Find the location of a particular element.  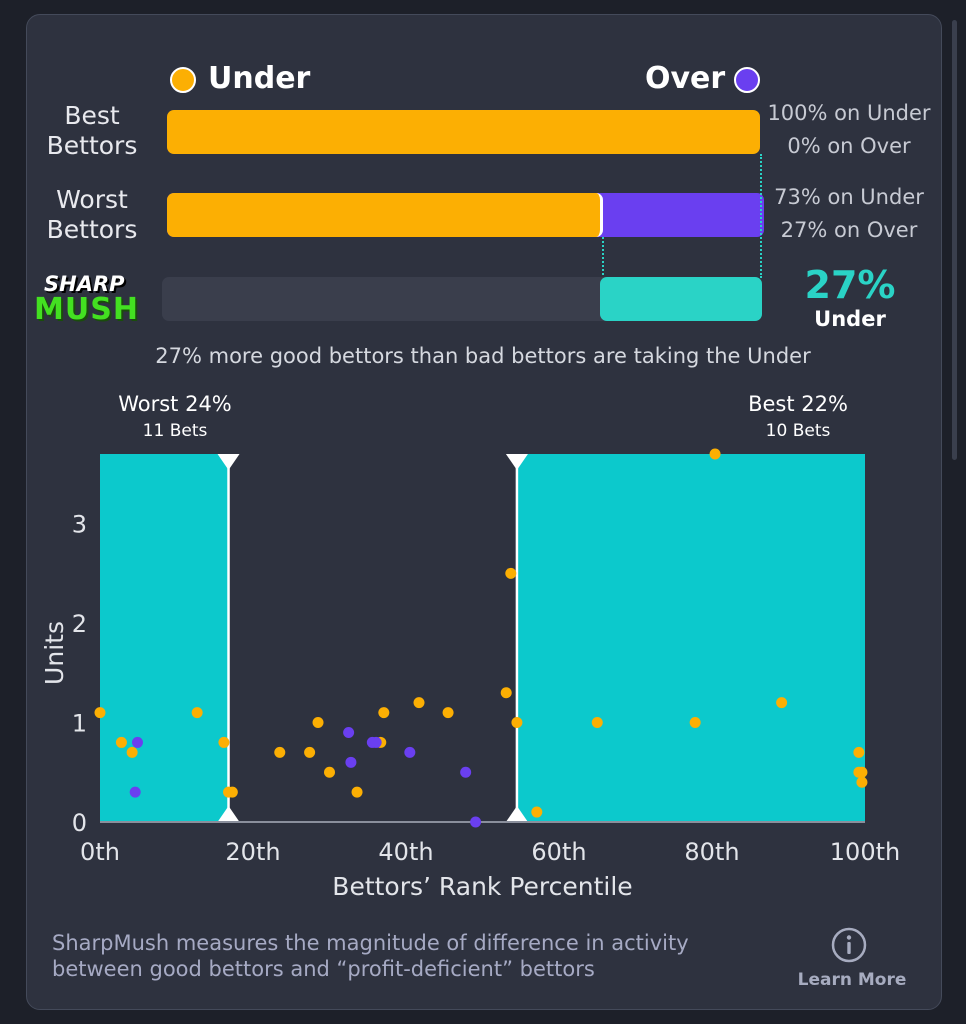

best-boundary-handle-bottom is located at coordinates (516, 814).